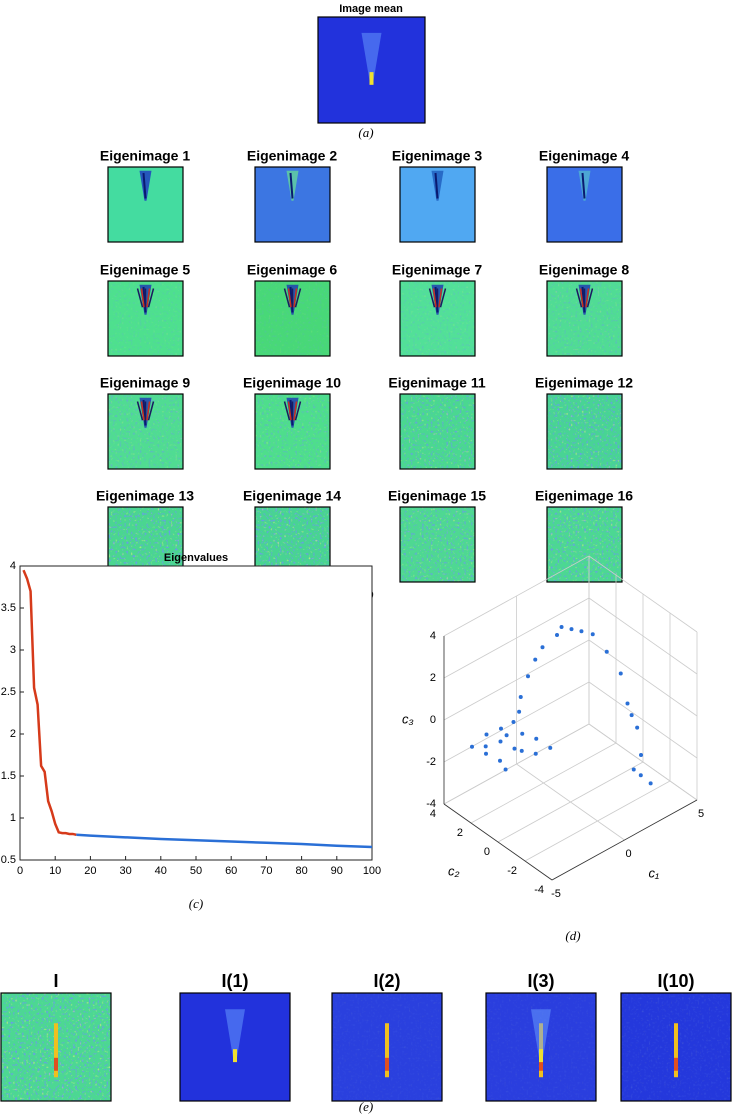  Describe the element at coordinates (539, 890) in the screenshot. I see `y-tick-label: -4` at that location.